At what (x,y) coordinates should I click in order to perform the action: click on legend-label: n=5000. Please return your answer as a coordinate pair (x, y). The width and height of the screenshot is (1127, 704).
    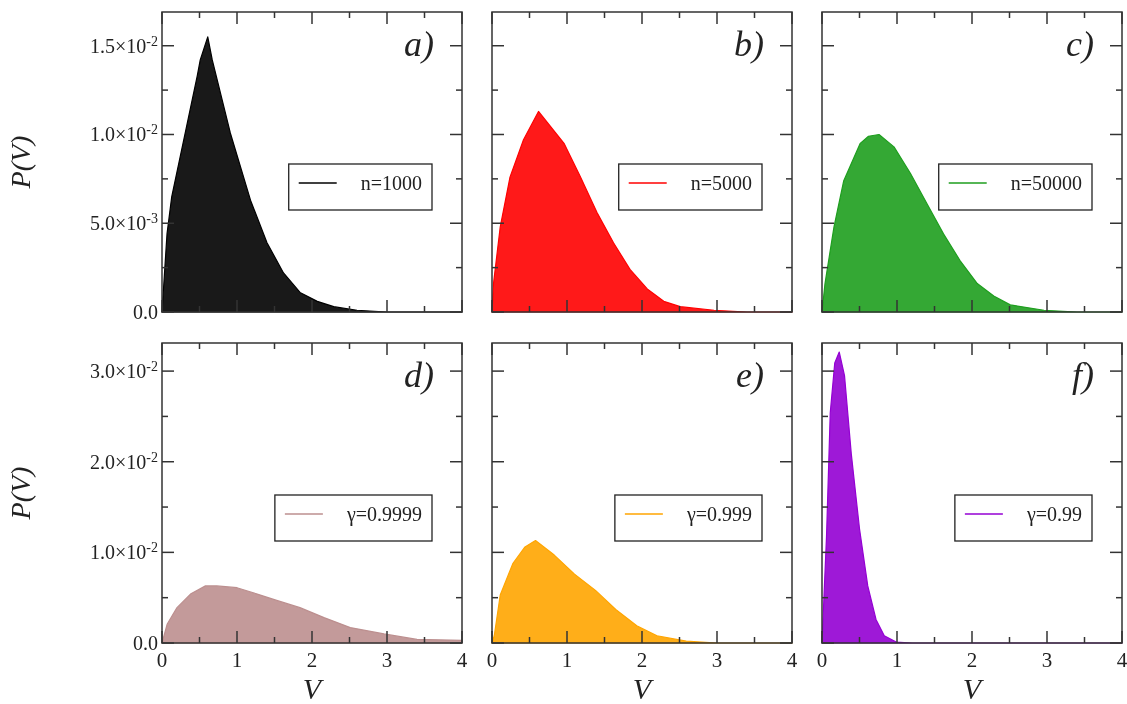
    Looking at the image, I should click on (721, 183).